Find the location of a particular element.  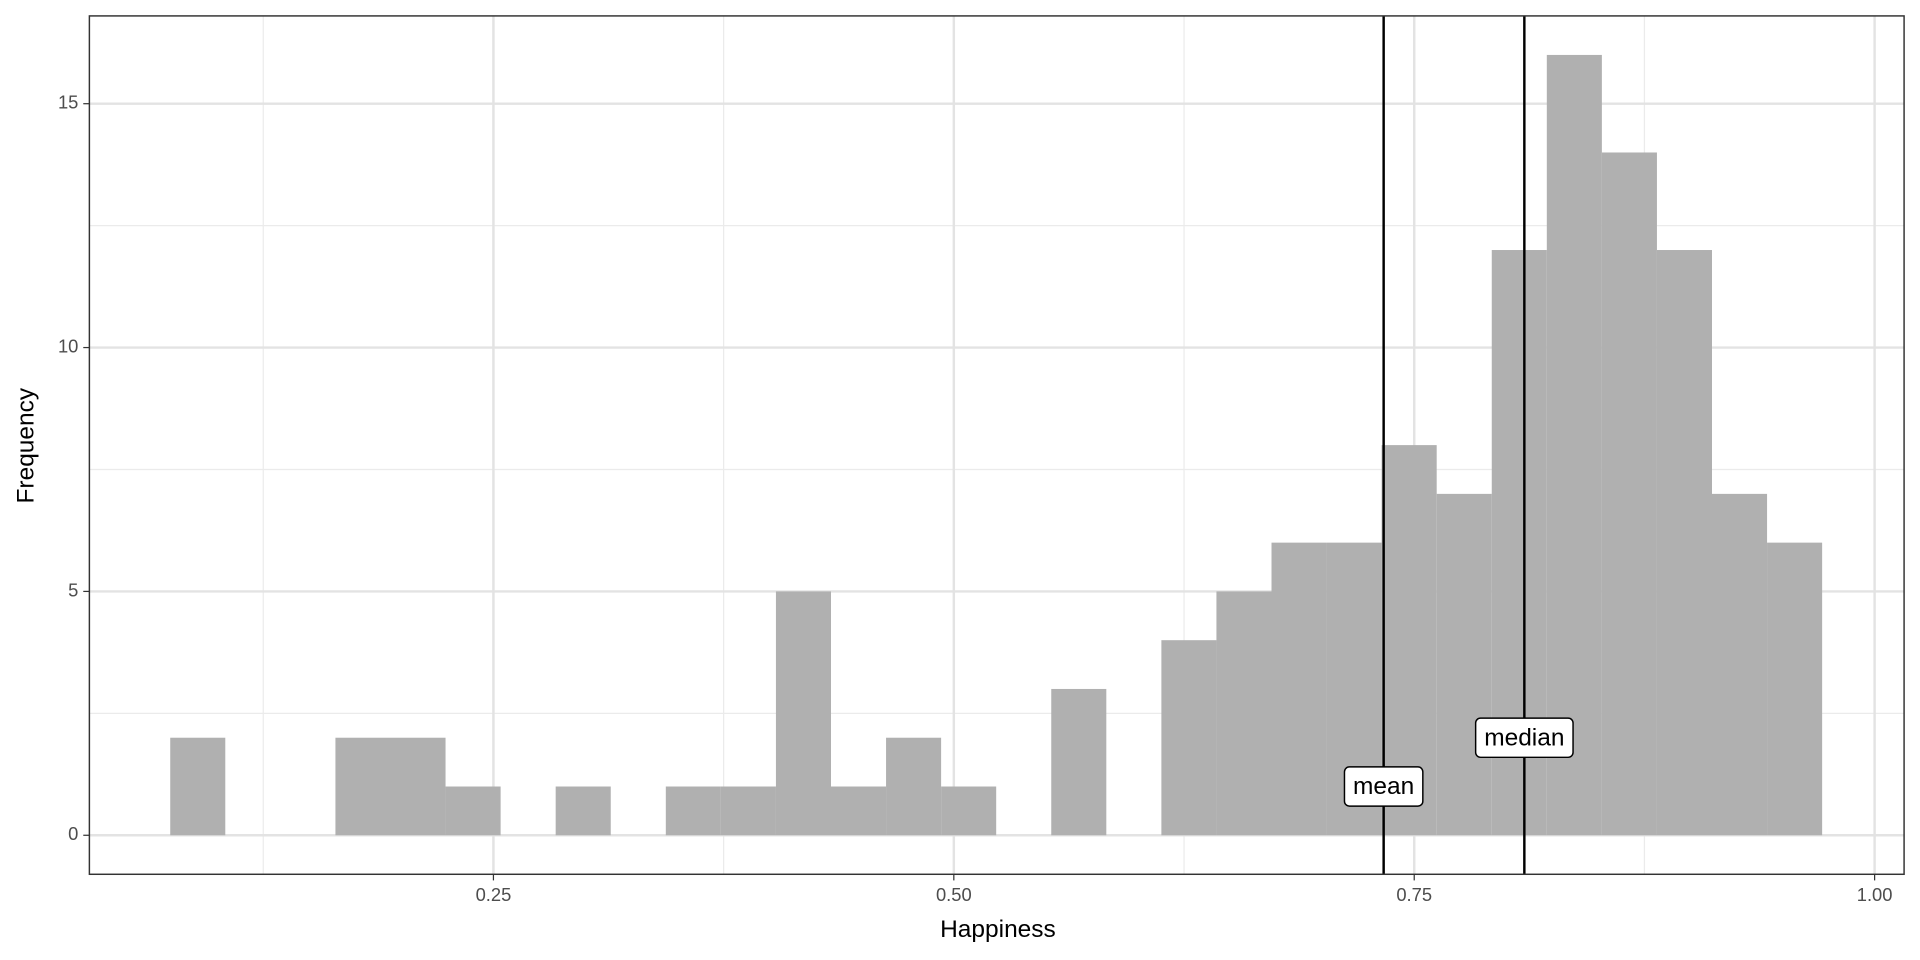

reference-label: median is located at coordinates (1524, 737).